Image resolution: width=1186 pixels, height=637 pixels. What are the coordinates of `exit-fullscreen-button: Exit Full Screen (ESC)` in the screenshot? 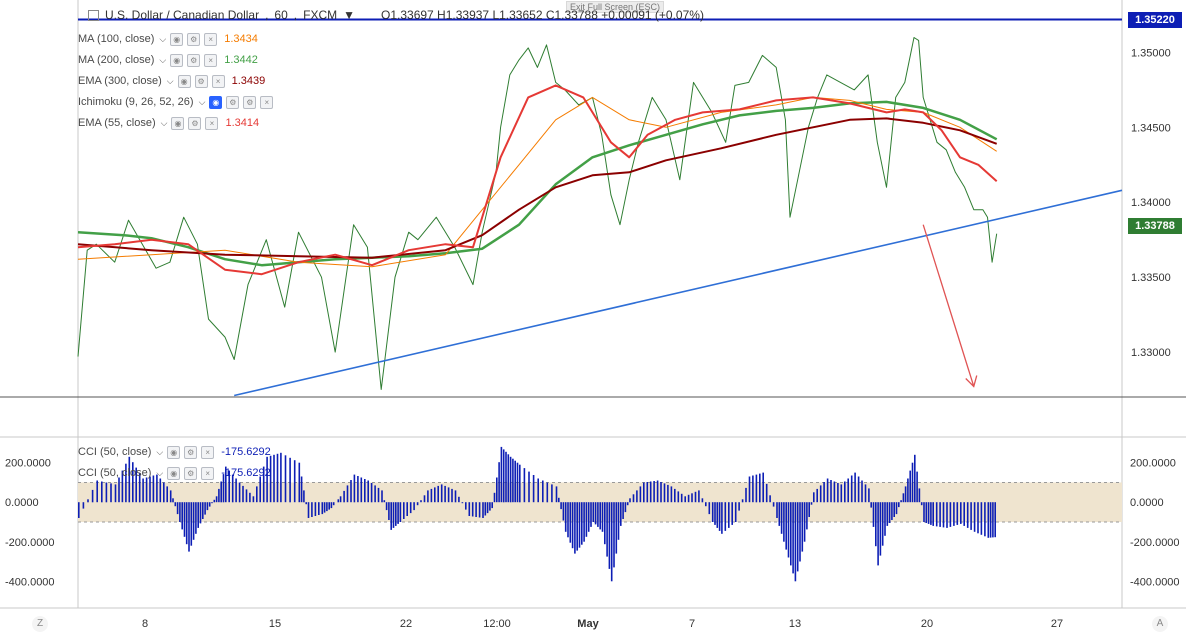 It's located at (615, 7).